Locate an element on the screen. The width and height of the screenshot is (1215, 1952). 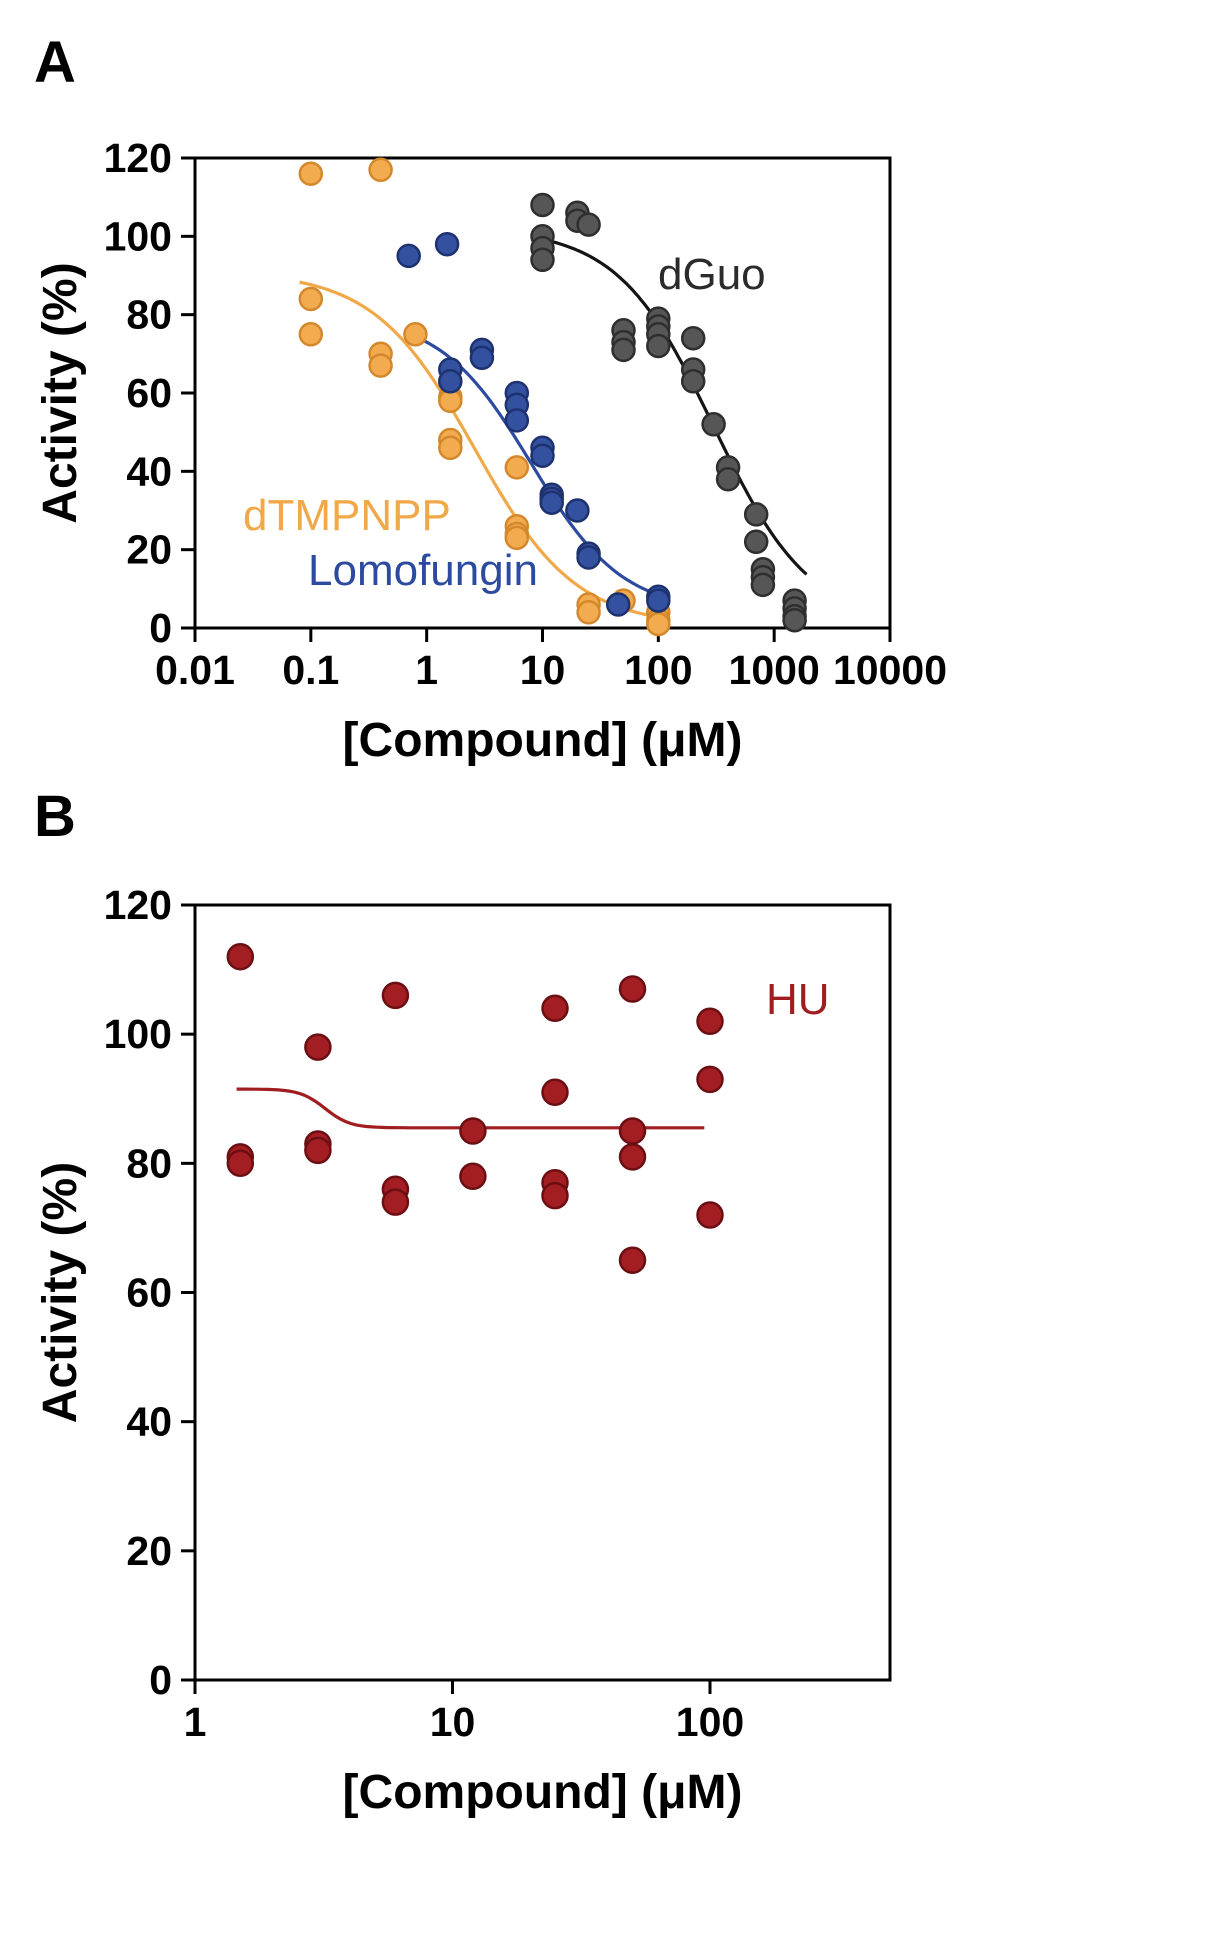
x-tick-label: 0.1 is located at coordinates (310, 670).